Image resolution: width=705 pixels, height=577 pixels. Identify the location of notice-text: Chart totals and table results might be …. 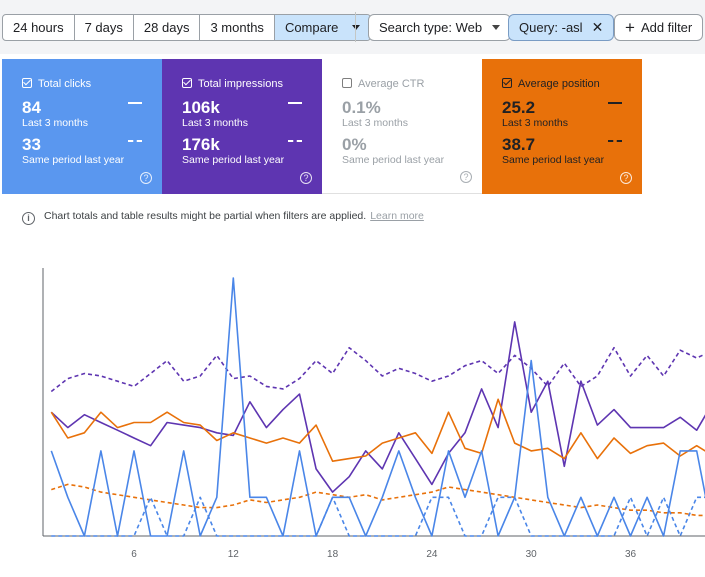
(205, 216).